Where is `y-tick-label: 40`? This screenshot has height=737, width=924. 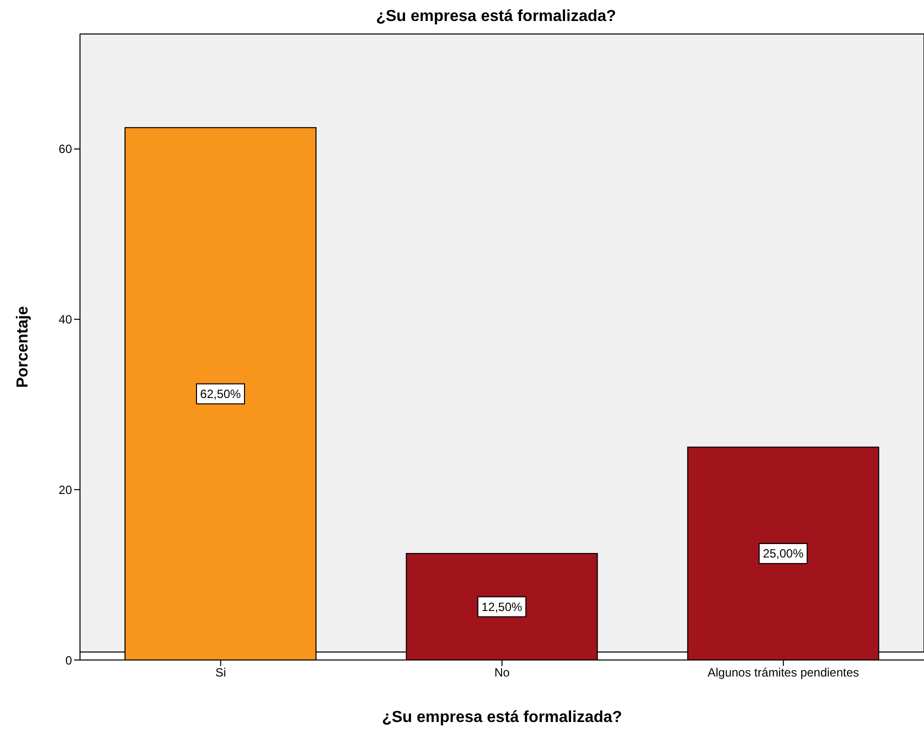
y-tick-label: 40 is located at coordinates (65, 319).